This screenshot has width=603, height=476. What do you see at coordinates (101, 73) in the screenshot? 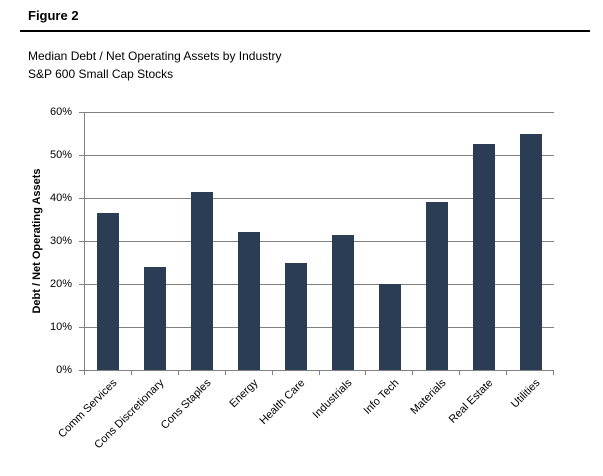
I see `chart-title-line2: S&P 600 Small Cap Stocks` at bounding box center [101, 73].